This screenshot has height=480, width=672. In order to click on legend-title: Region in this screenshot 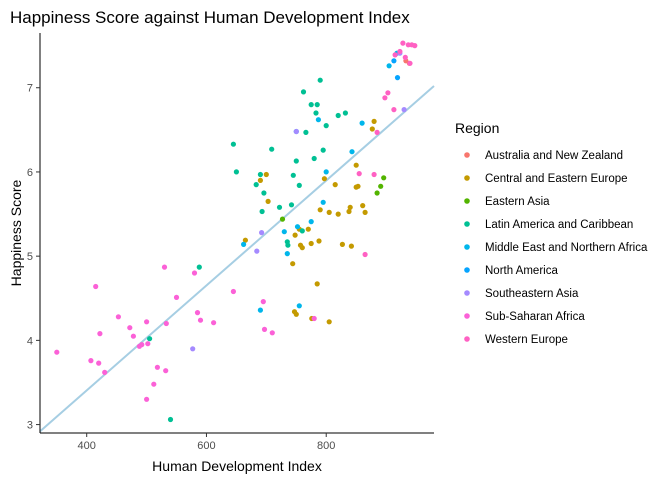, I will do `click(477, 128)`.